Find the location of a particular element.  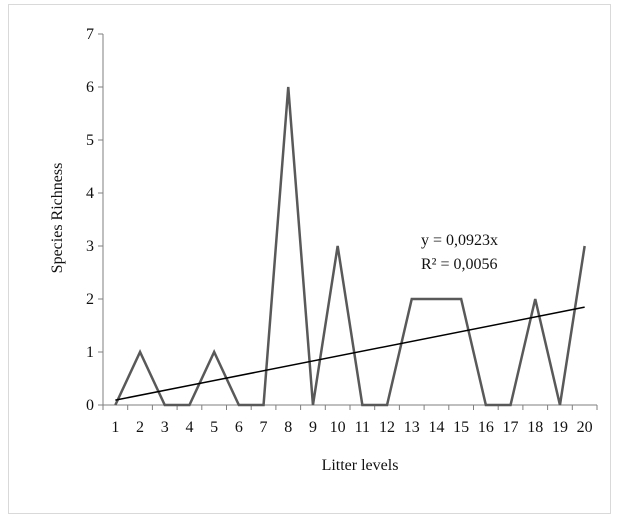

x-axis-title: Litter levels is located at coordinates (360, 465).